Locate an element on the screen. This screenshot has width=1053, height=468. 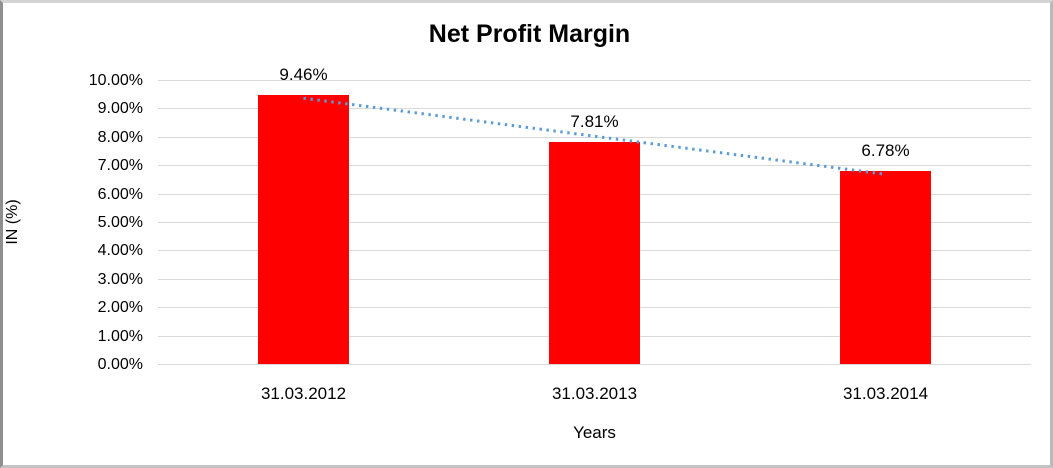
y-tick-label: 6.00% is located at coordinates (120, 194).